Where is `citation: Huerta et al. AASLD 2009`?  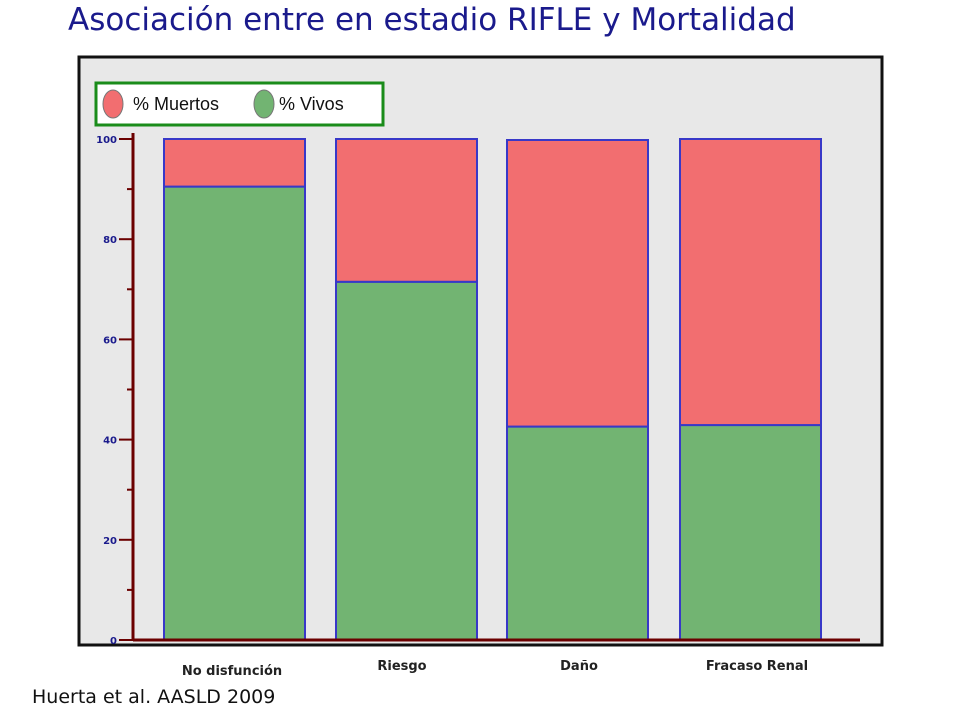
citation: Huerta et al. AASLD 2009 is located at coordinates (154, 697).